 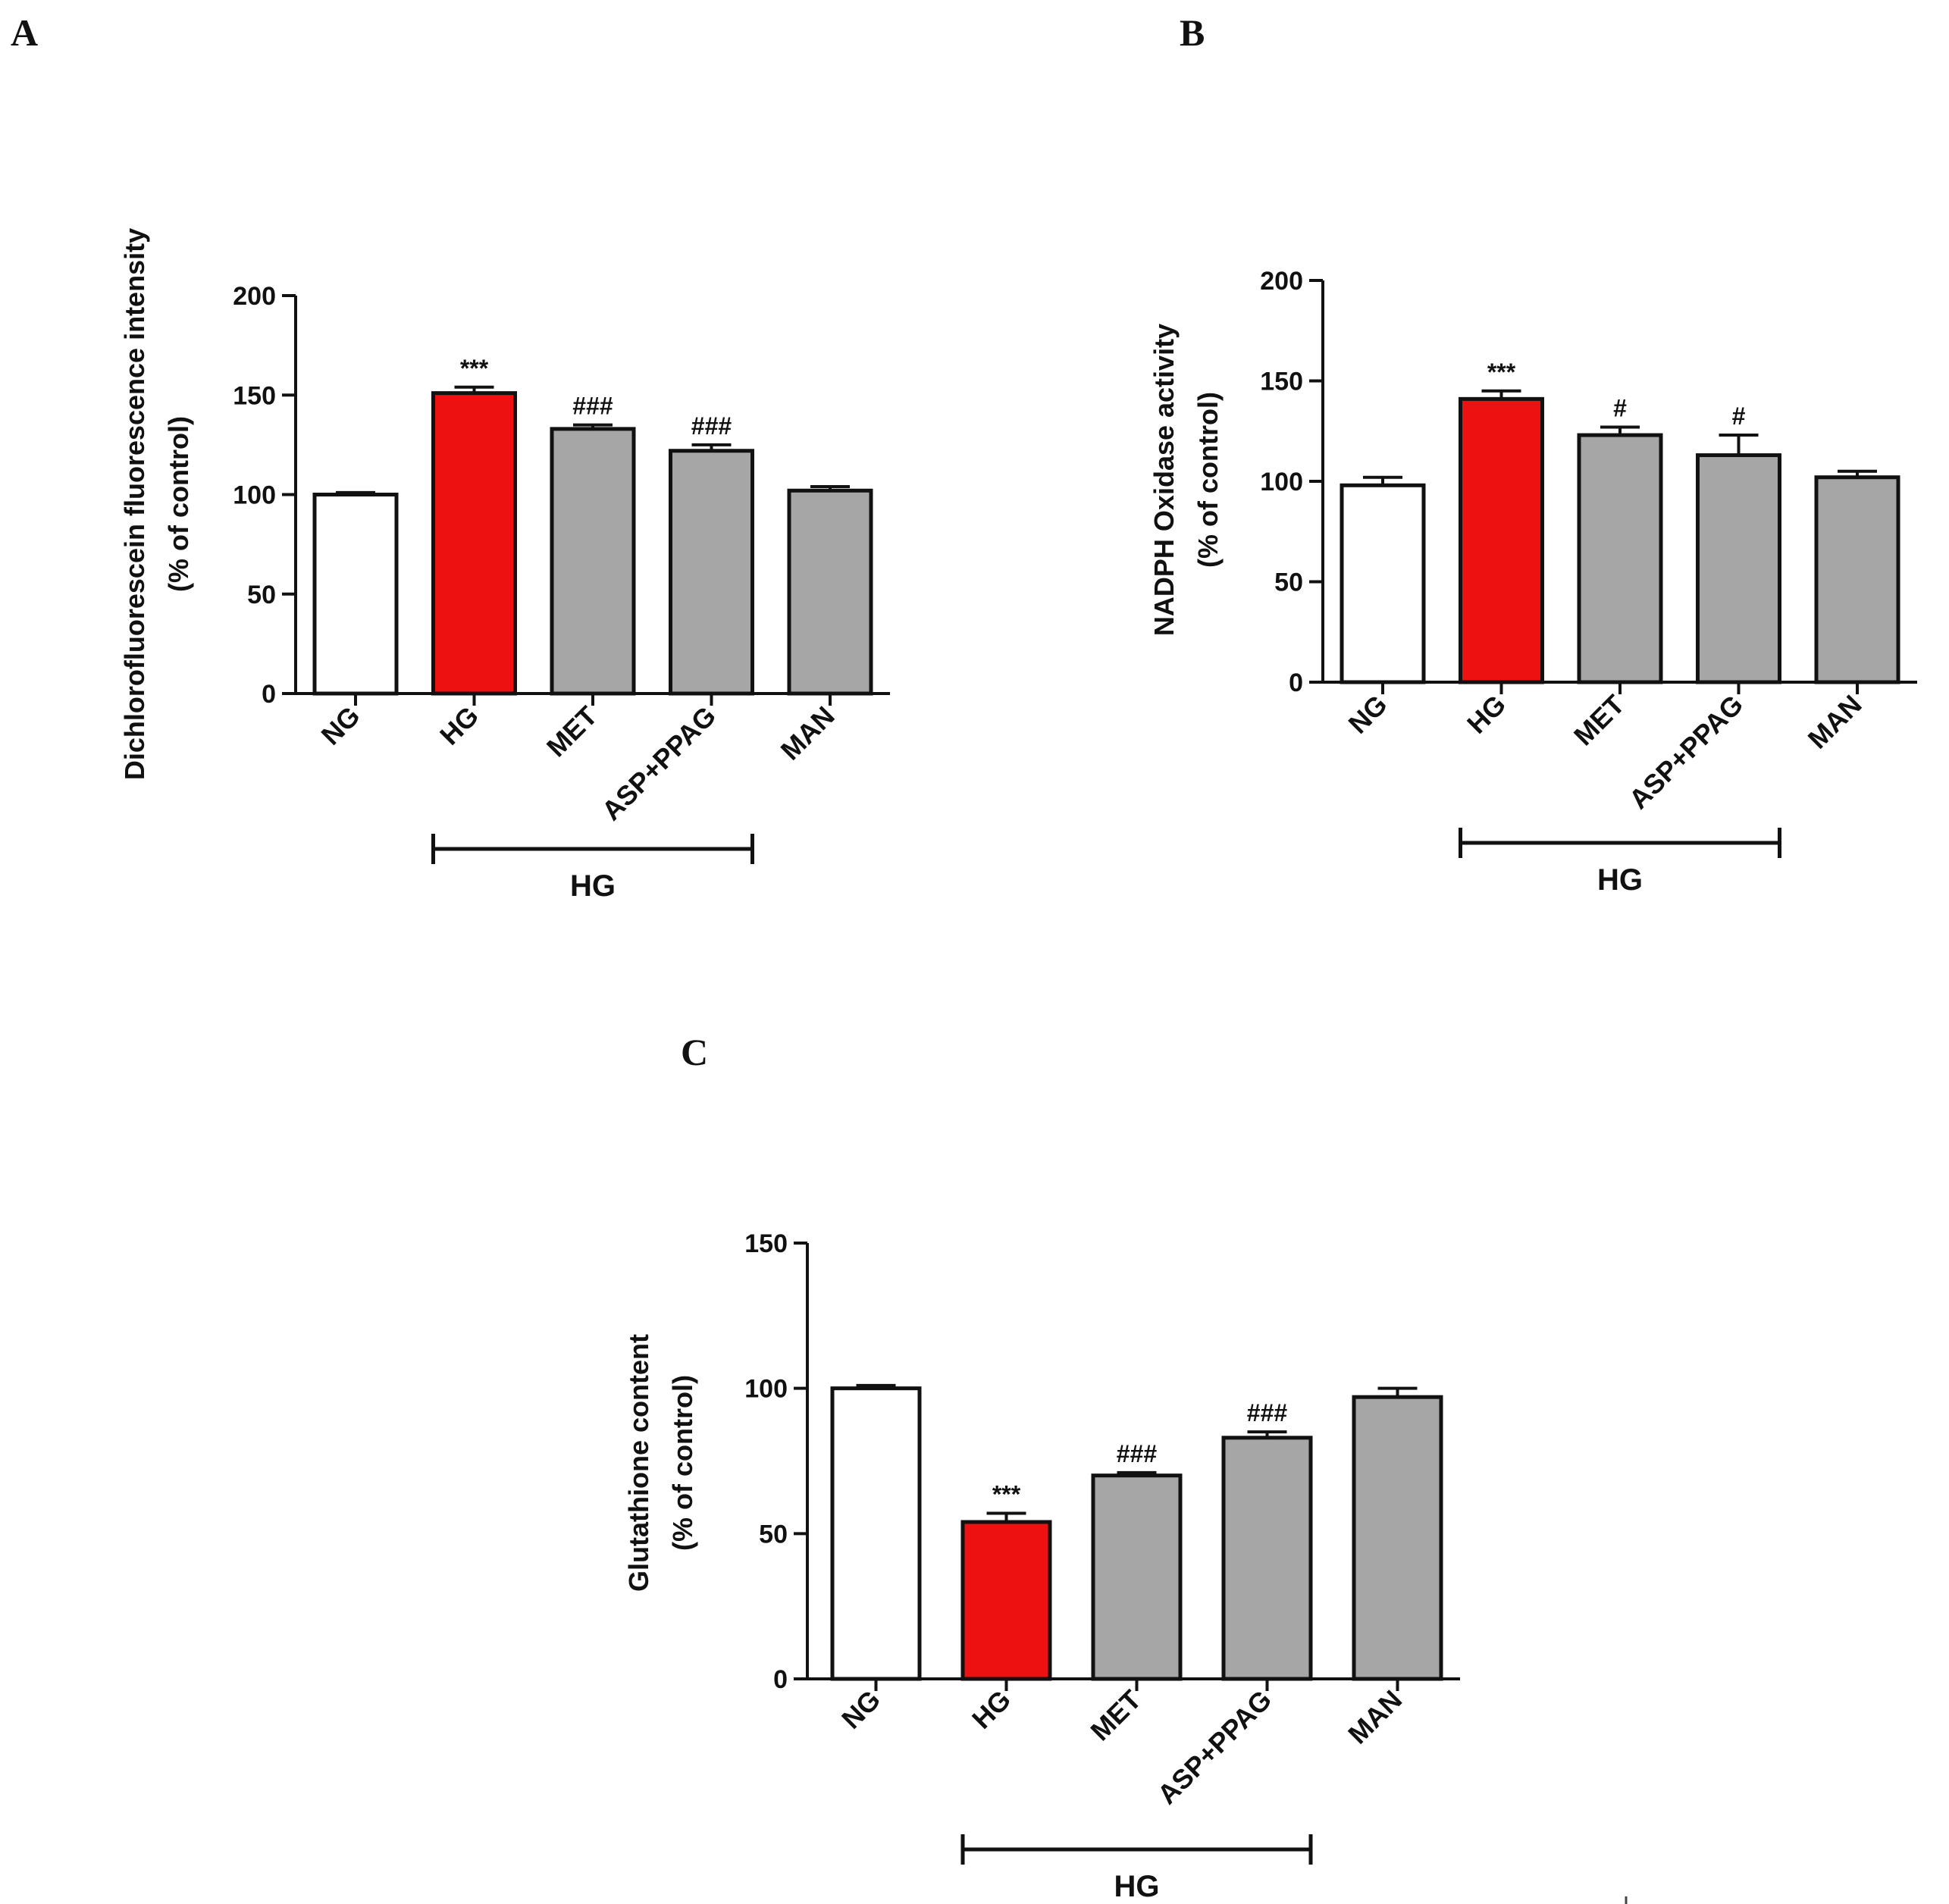 I want to click on bar-a-ng, so click(x=355, y=594).